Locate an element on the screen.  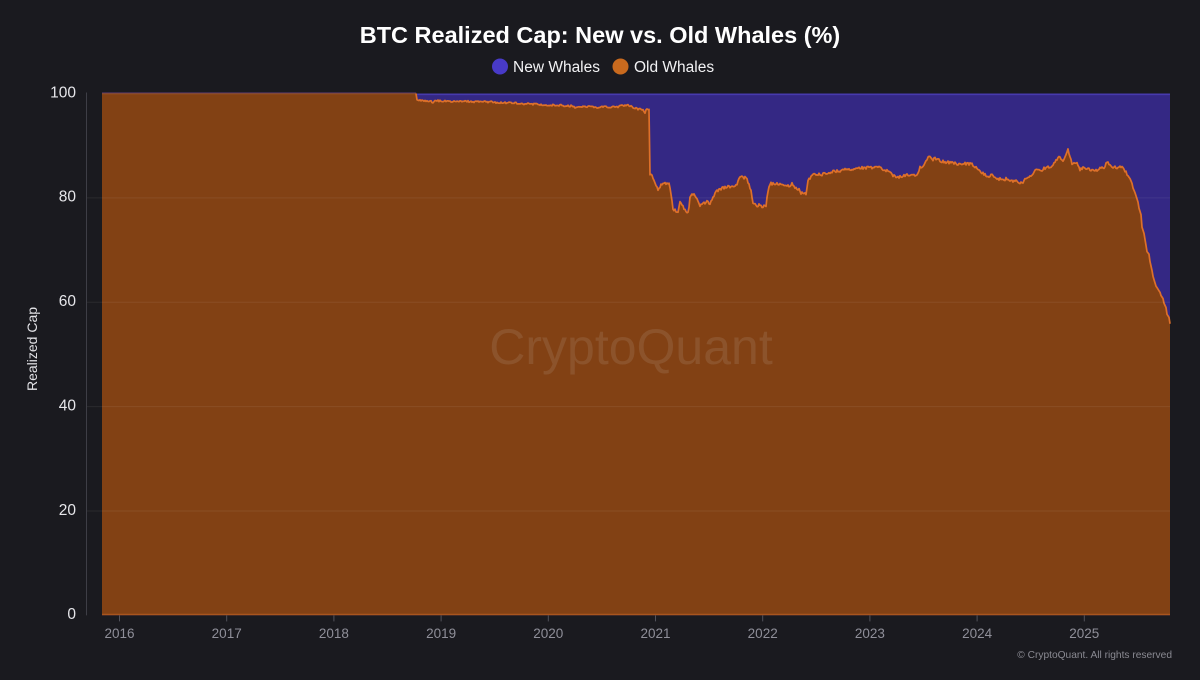
svg-text: CryptoQuant is located at coordinates (631, 347).